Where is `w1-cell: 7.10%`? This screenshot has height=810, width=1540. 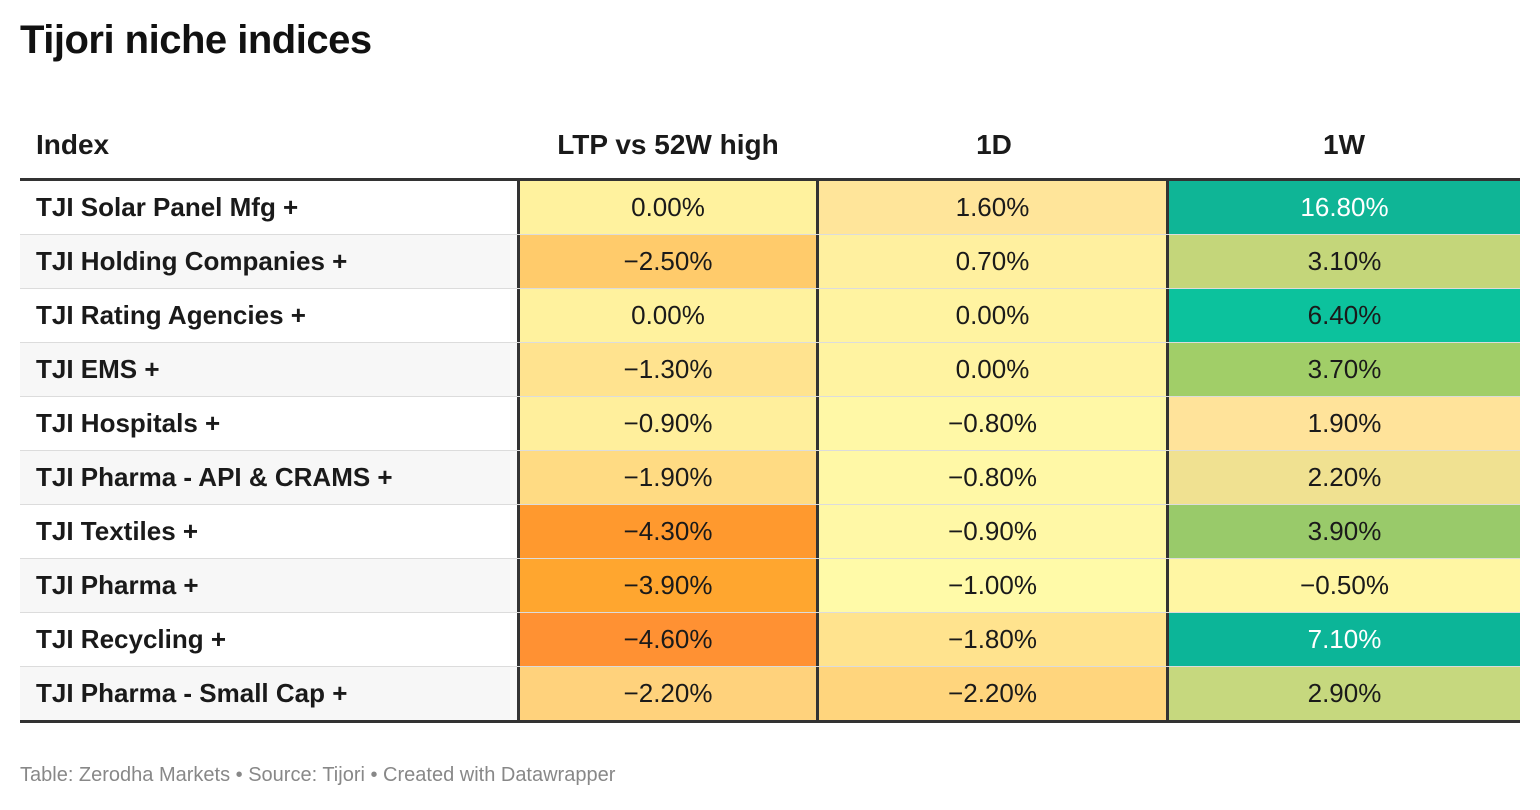
w1-cell: 7.10% is located at coordinates (1344, 639).